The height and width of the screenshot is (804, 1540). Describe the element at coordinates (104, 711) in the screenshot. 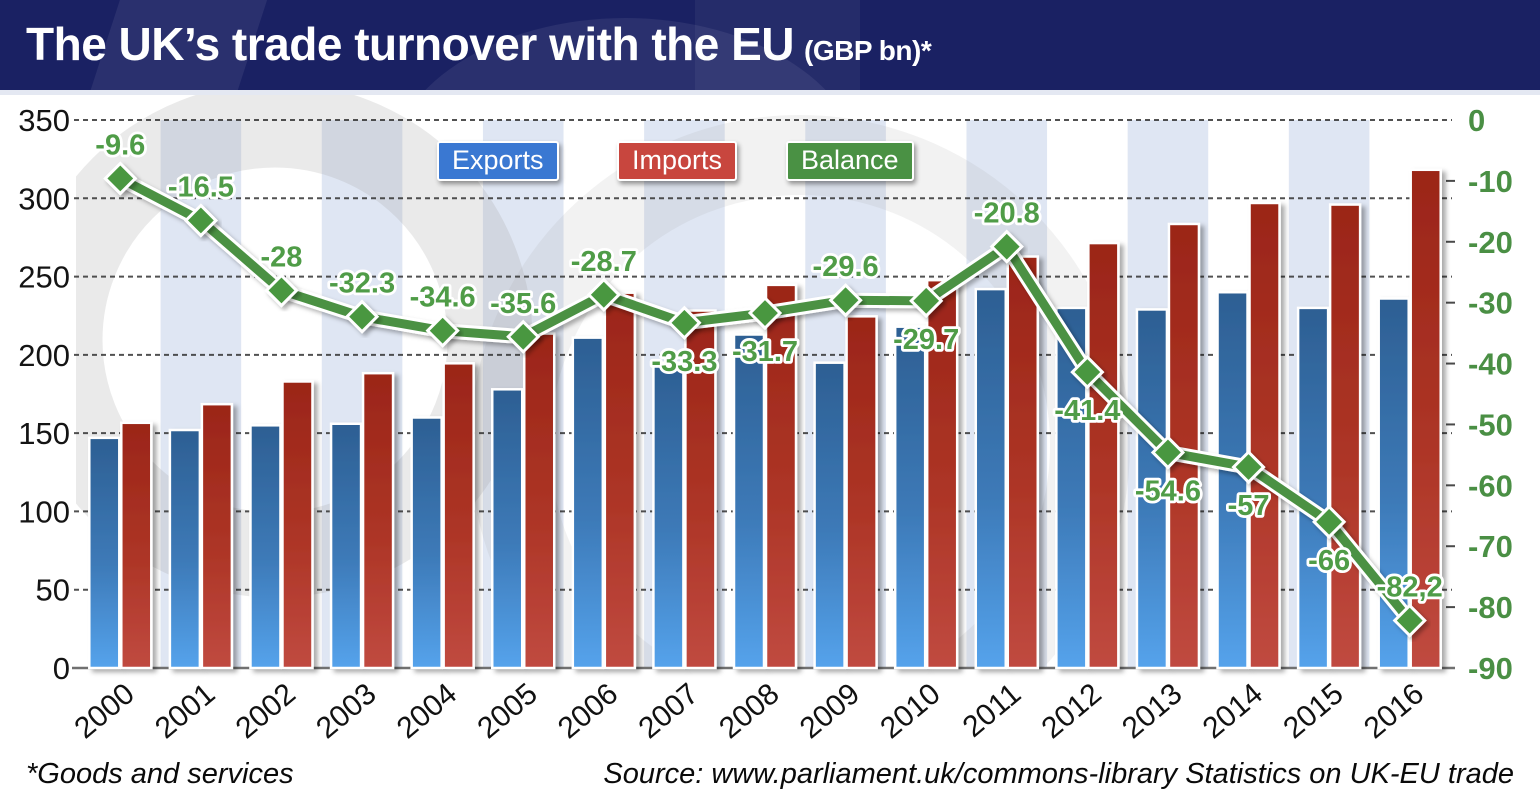

I see `x-axis-label-2000: 2000` at that location.